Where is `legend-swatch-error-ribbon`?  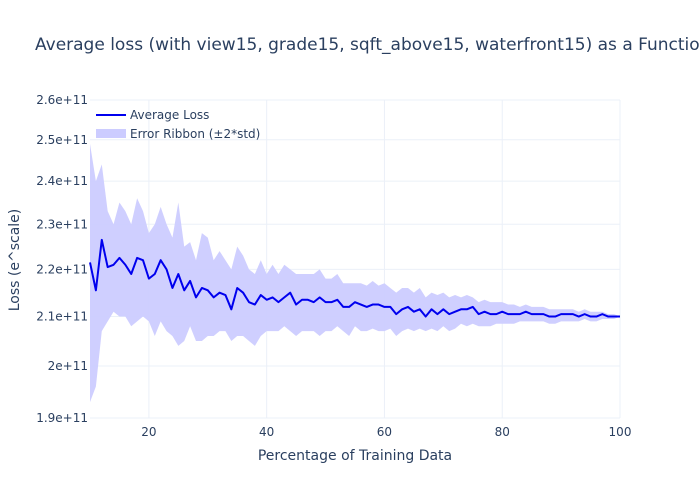
legend-swatch-error-ribbon is located at coordinates (111, 133).